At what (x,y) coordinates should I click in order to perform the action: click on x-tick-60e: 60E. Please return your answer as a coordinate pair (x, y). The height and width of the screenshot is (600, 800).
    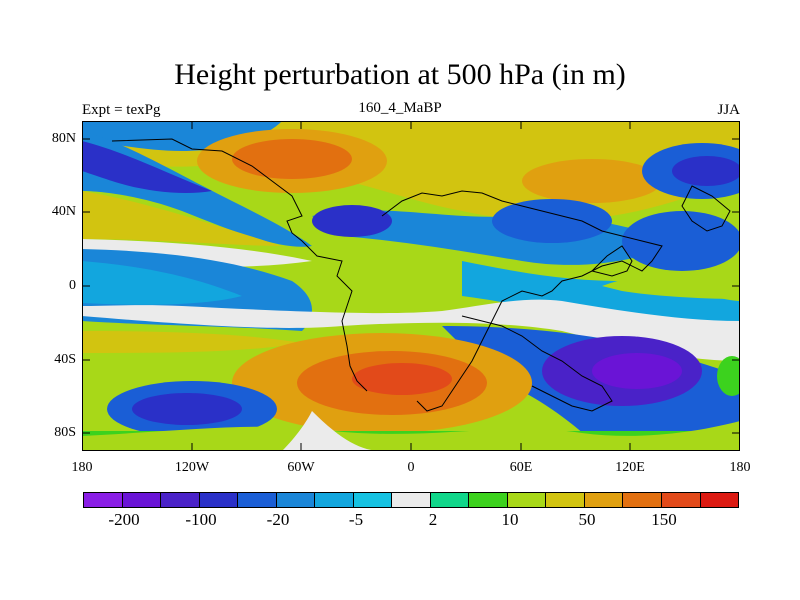
    Looking at the image, I should click on (521, 467).